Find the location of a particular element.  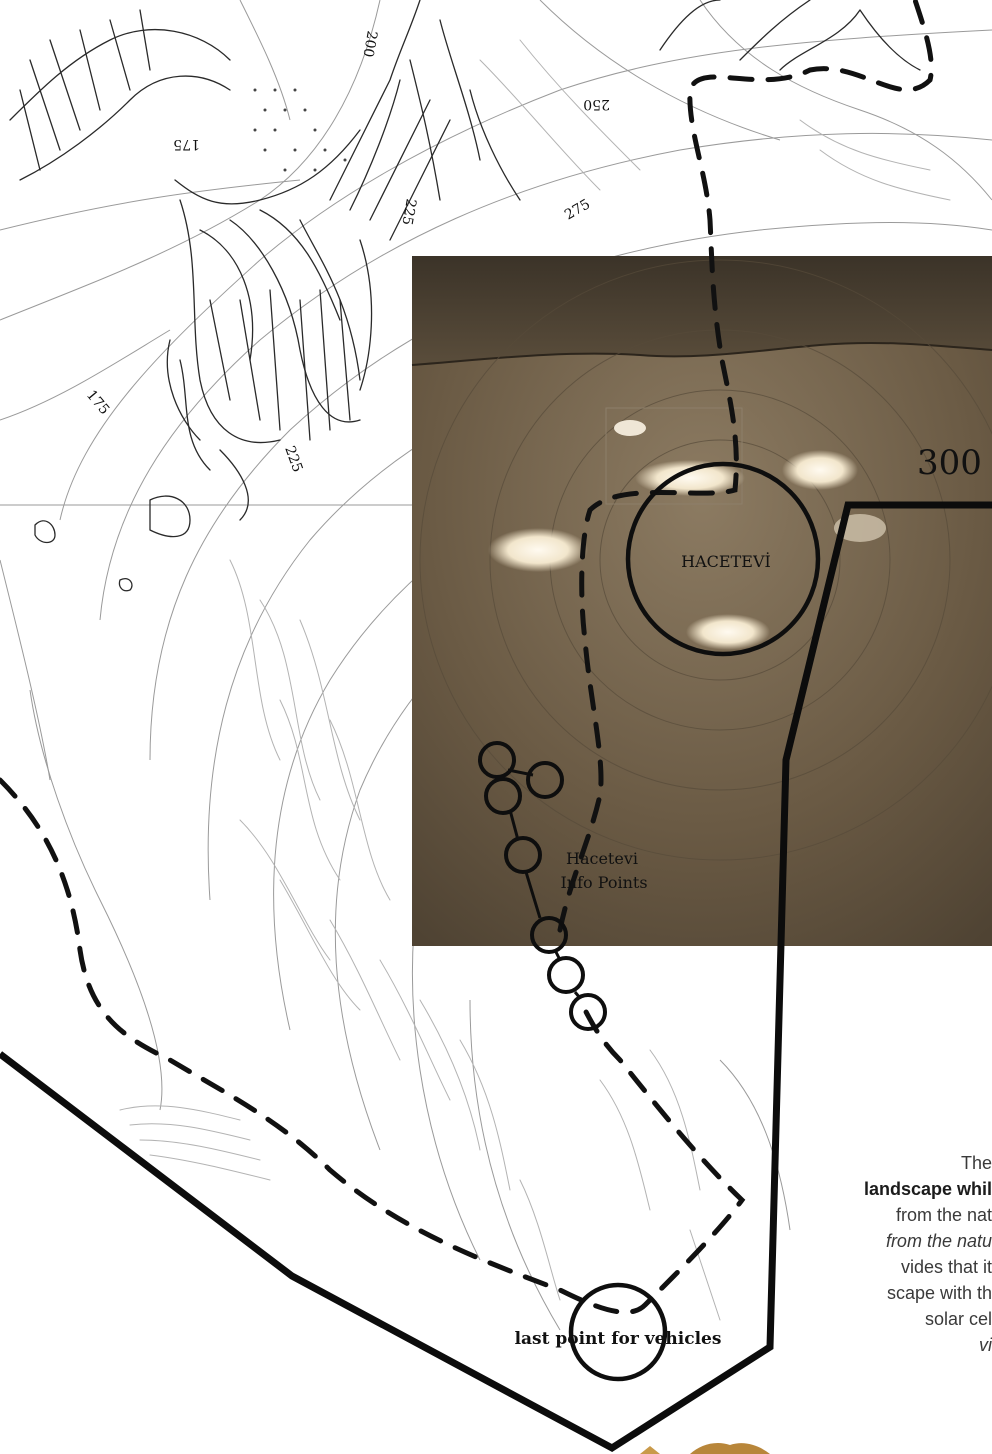

contour-label: 275 is located at coordinates (577, 209).